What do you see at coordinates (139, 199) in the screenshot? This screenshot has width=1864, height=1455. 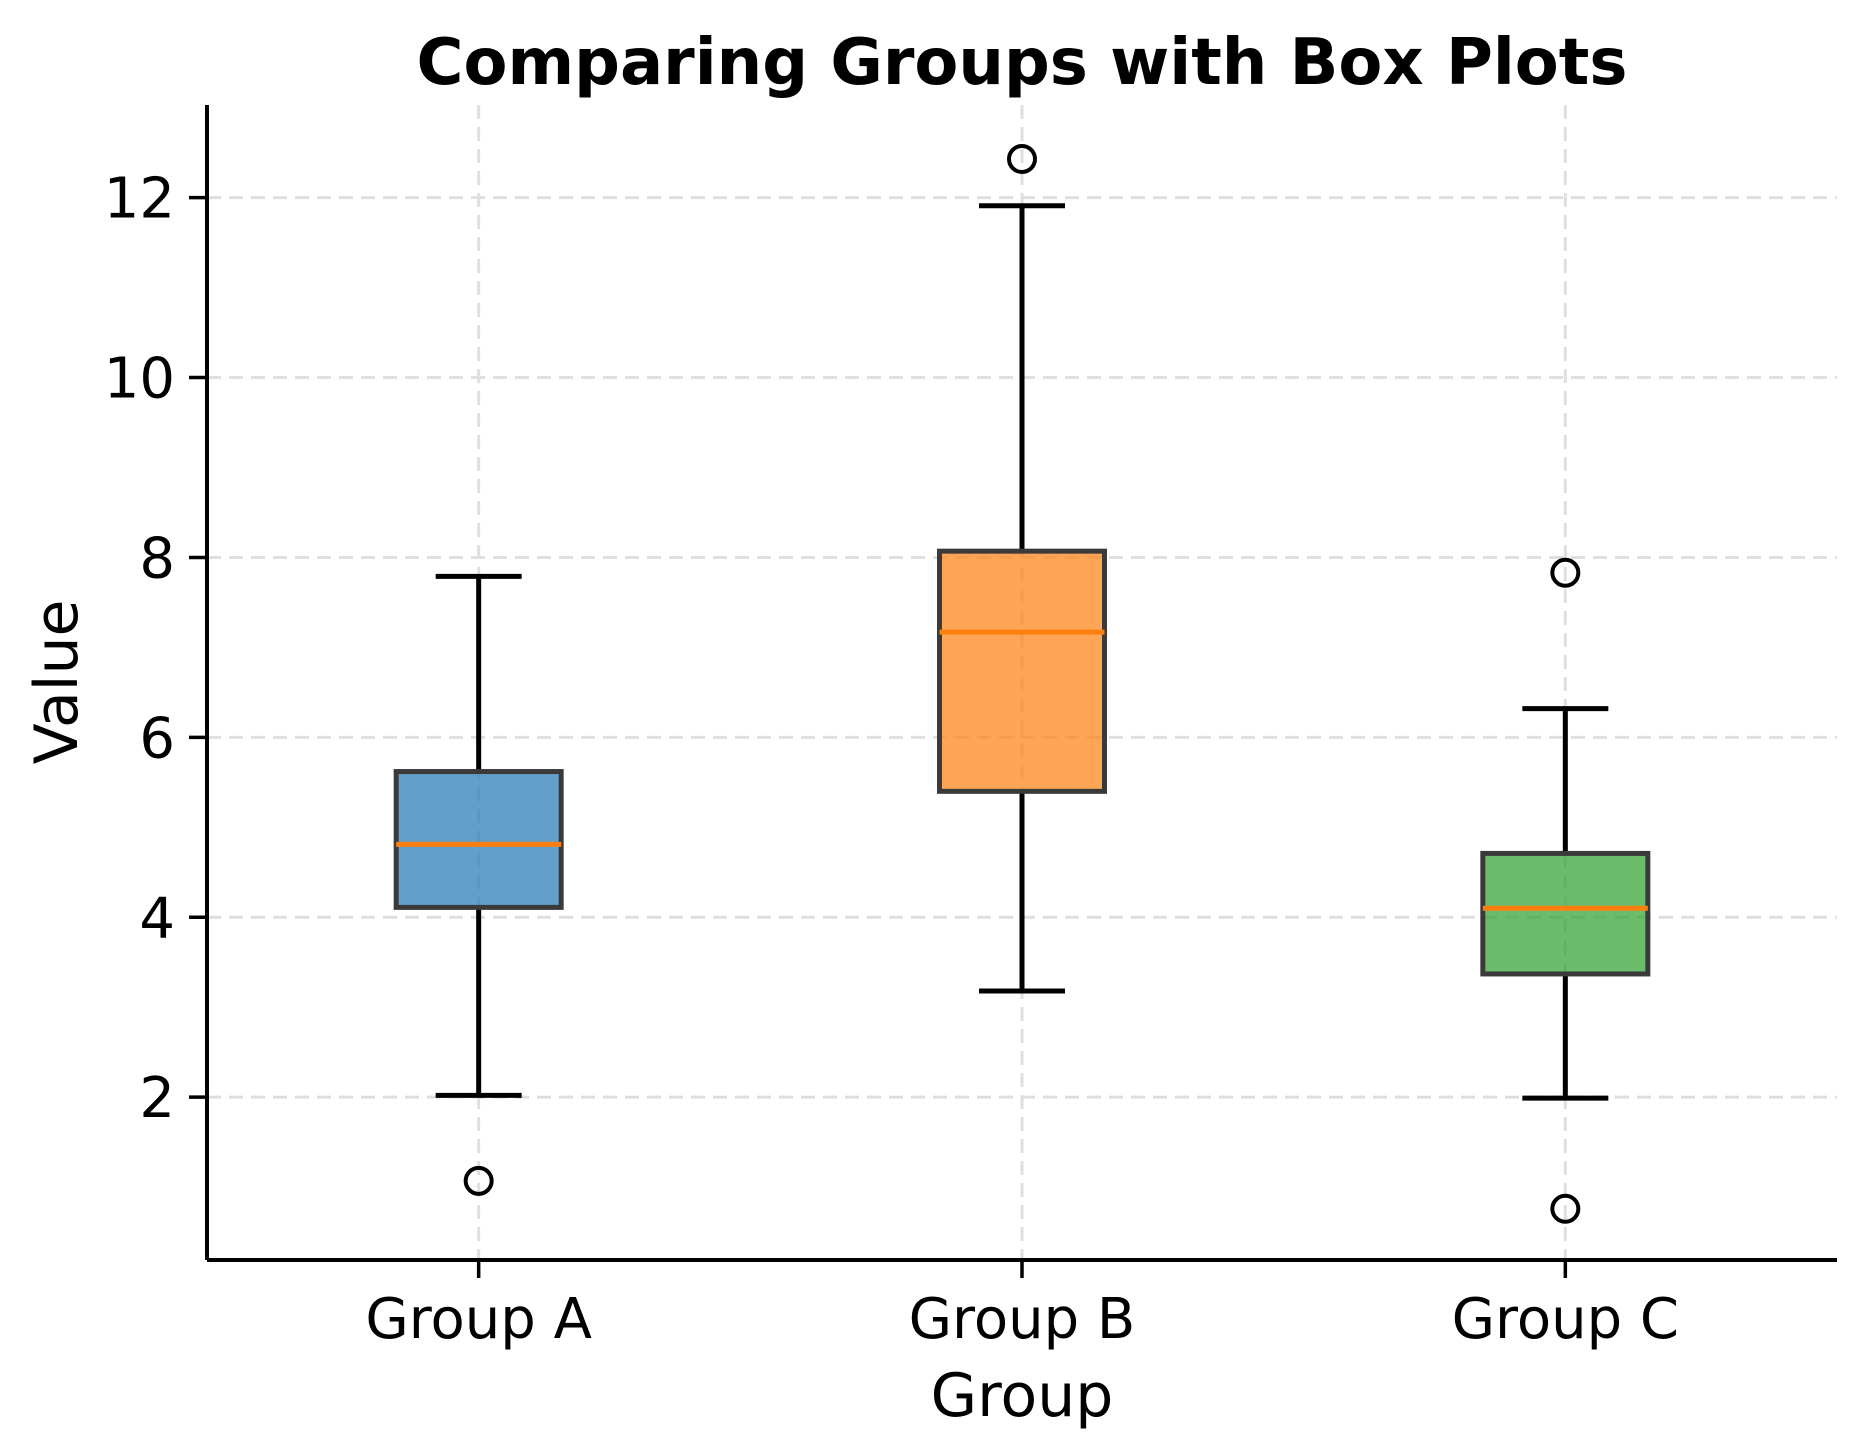 I see `y-tick-label-12: 12` at bounding box center [139, 199].